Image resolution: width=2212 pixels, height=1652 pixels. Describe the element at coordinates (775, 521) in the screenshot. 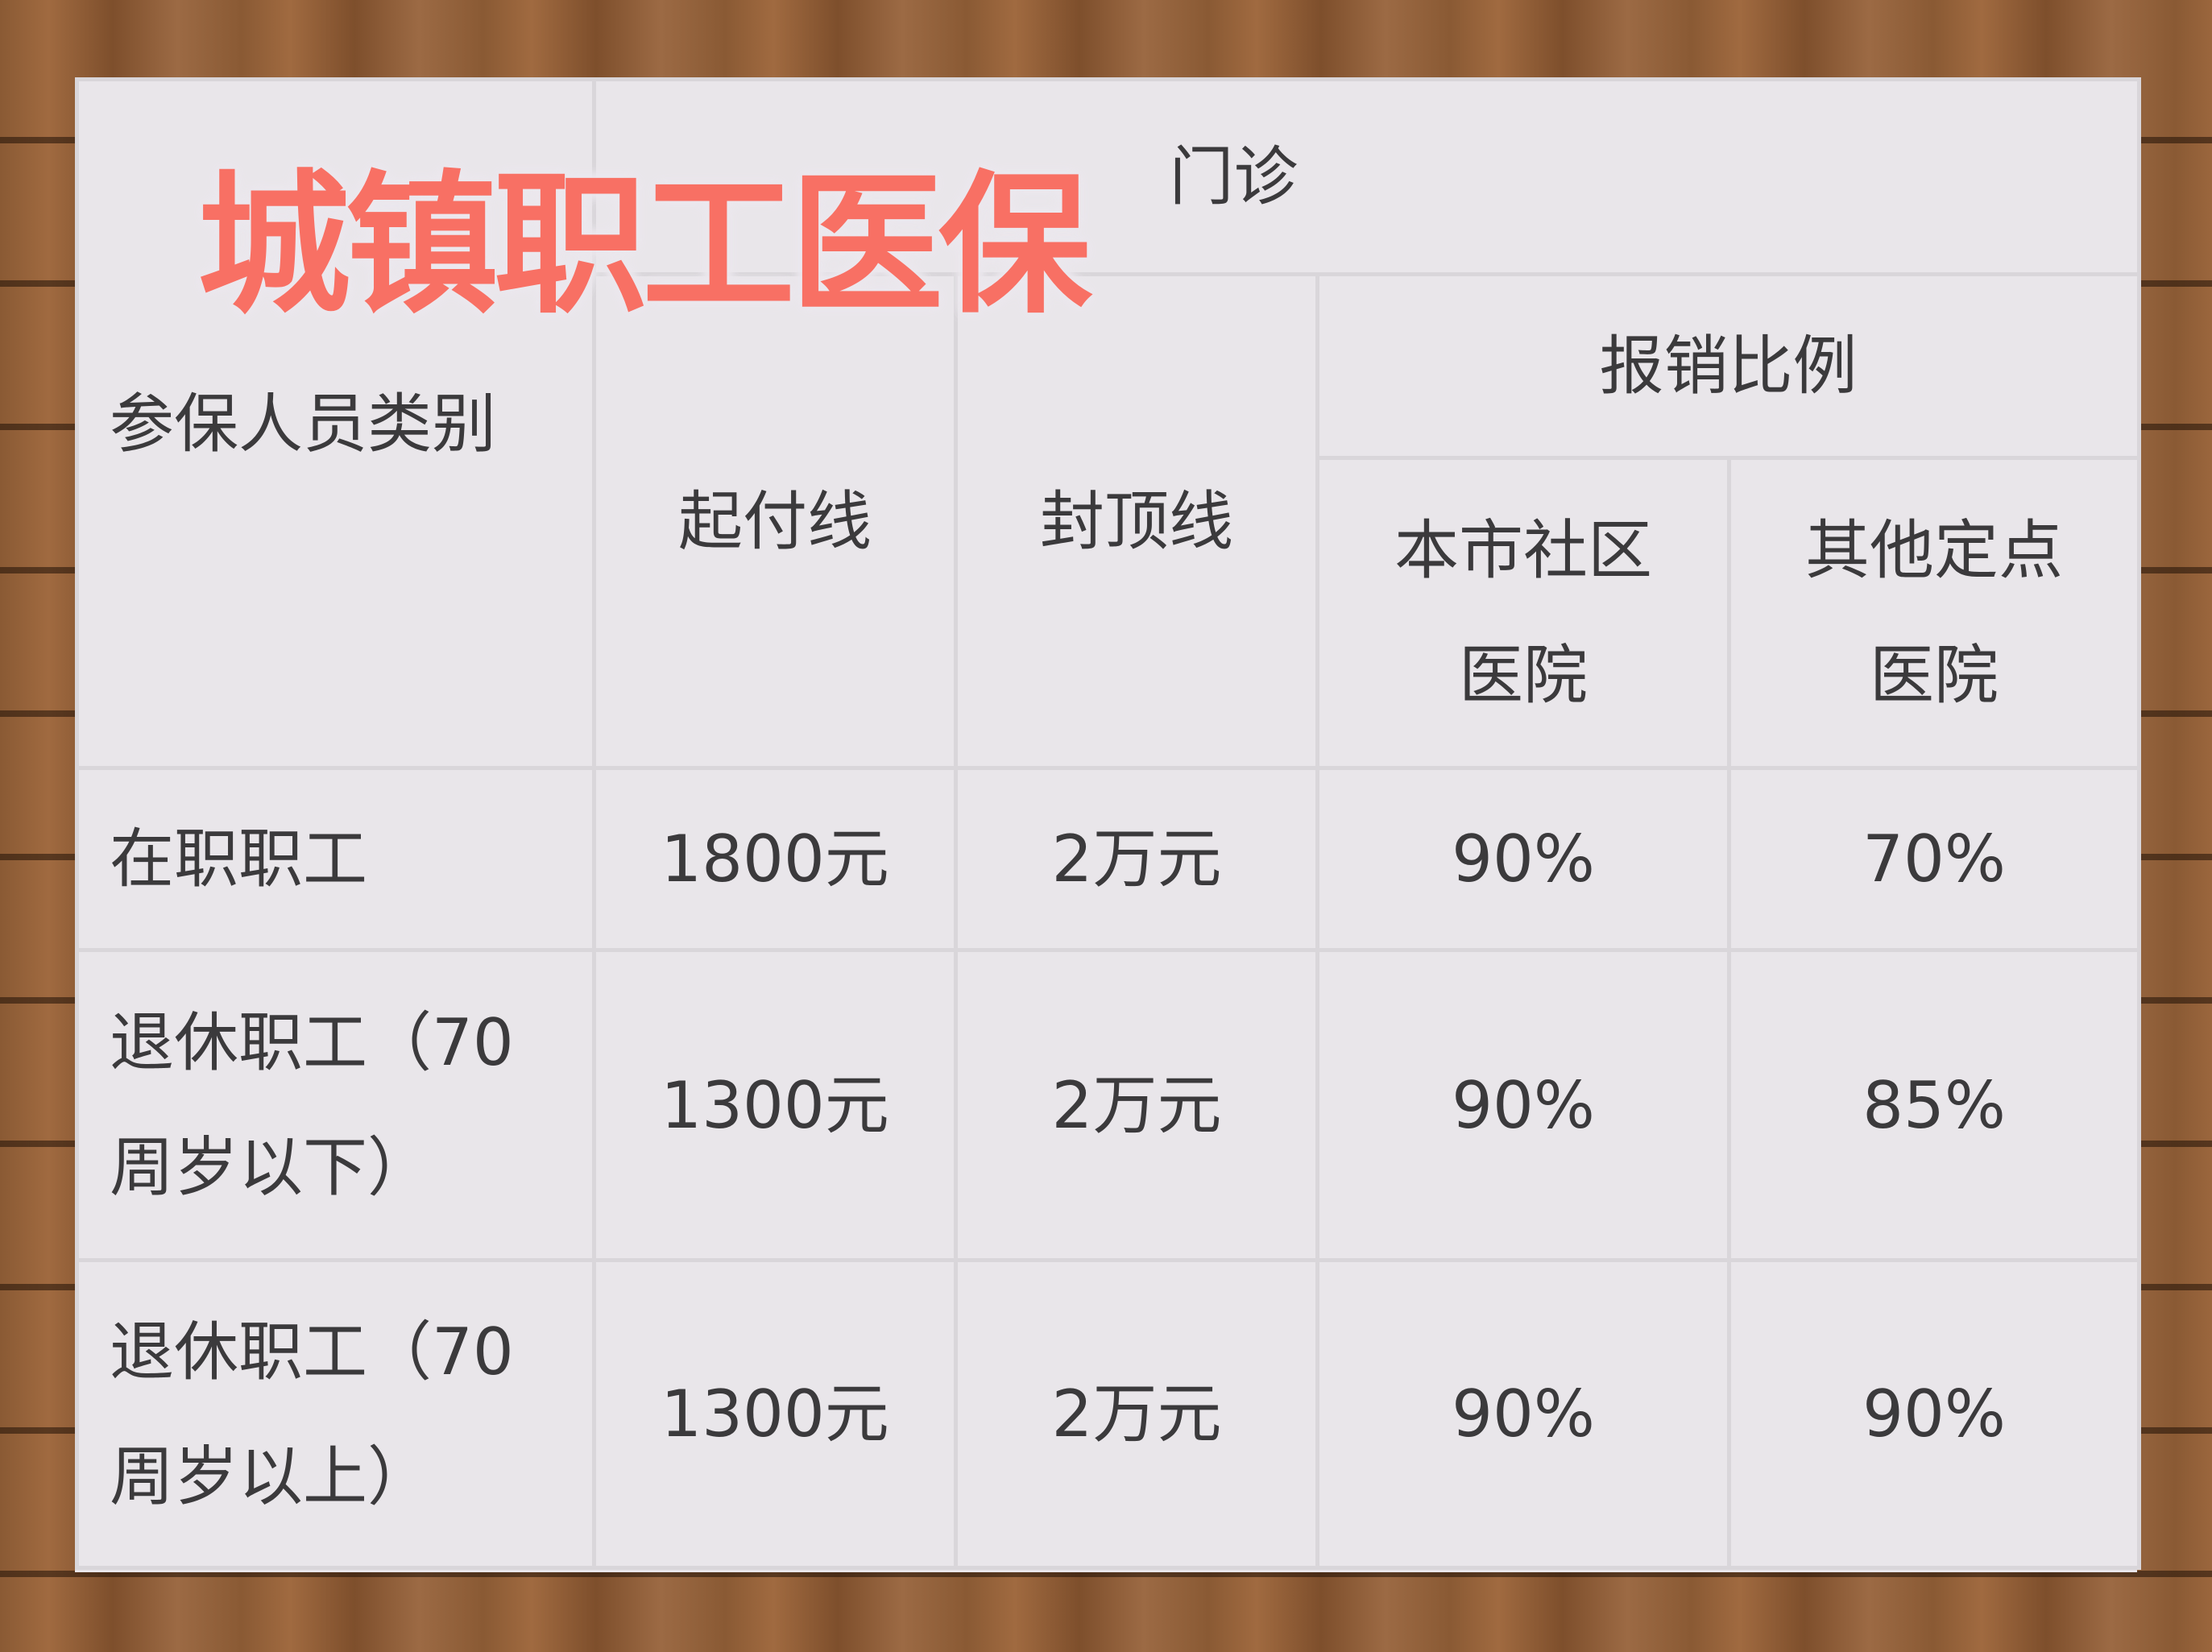

I see `header-deductible: 起付线` at that location.